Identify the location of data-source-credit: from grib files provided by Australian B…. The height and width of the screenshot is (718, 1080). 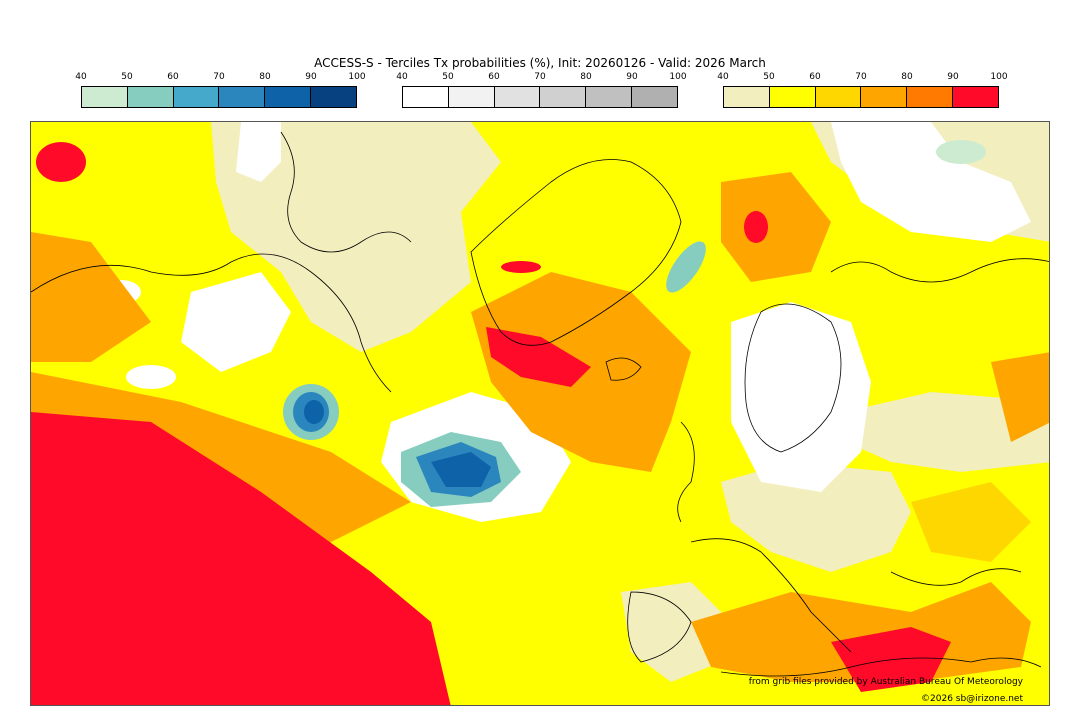
(885, 682).